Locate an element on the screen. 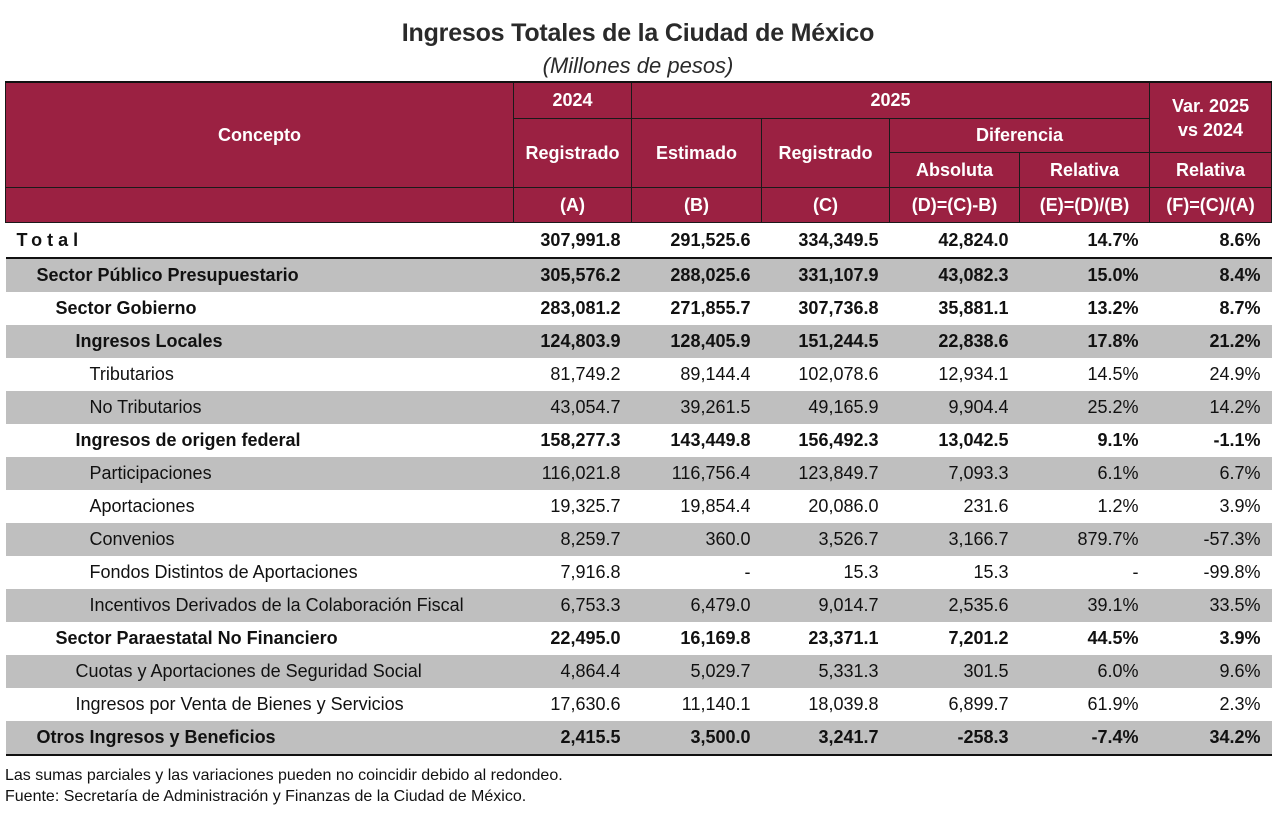 Image resolution: width=1281 pixels, height=814 pixels. cell-a: 4,864.4 is located at coordinates (572, 671).